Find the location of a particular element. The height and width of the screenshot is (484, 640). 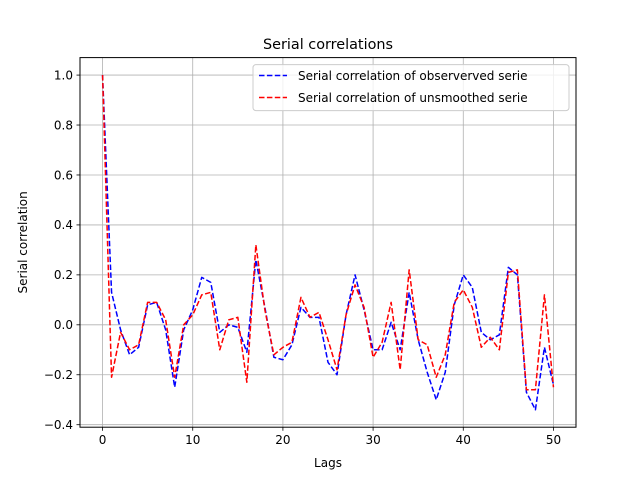

y-tick-label: 0.8 is located at coordinates (63, 125).